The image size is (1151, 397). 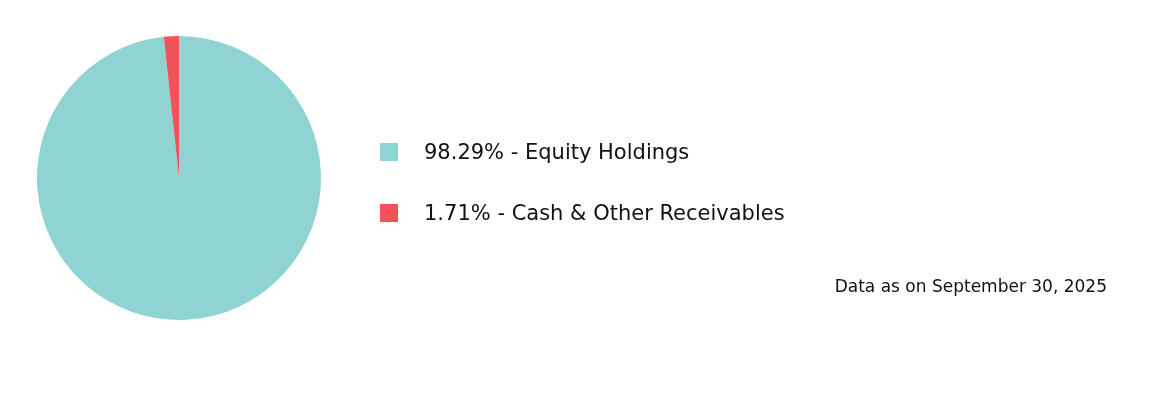 I want to click on legend-label: 1.71% - Cash & Other Receivables, so click(x=604, y=213).